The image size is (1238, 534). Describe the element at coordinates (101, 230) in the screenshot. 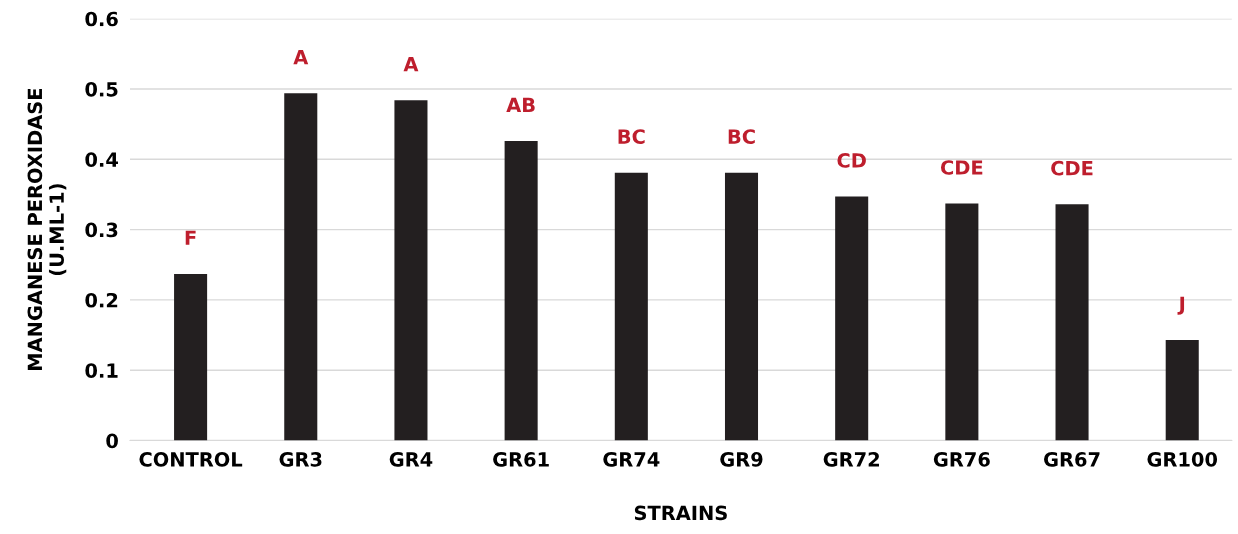

I see `y-tick-label: 0.3` at that location.